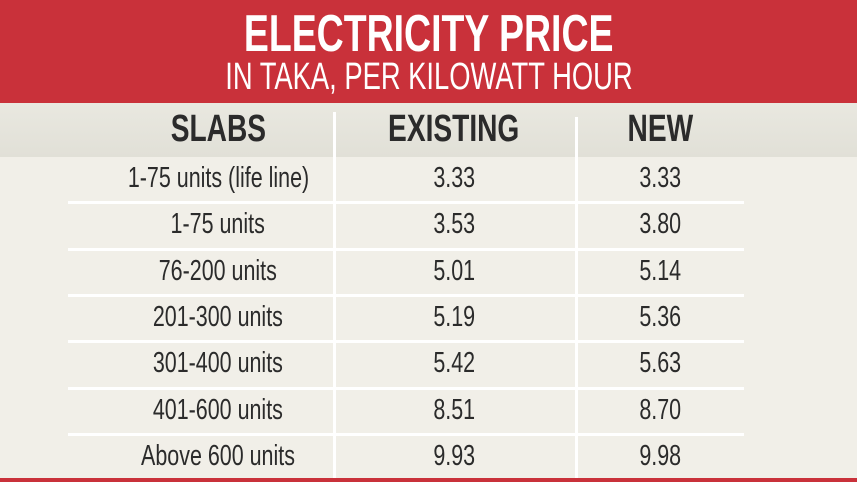  I want to click on existing-price-cell: 5.01, so click(454, 271).